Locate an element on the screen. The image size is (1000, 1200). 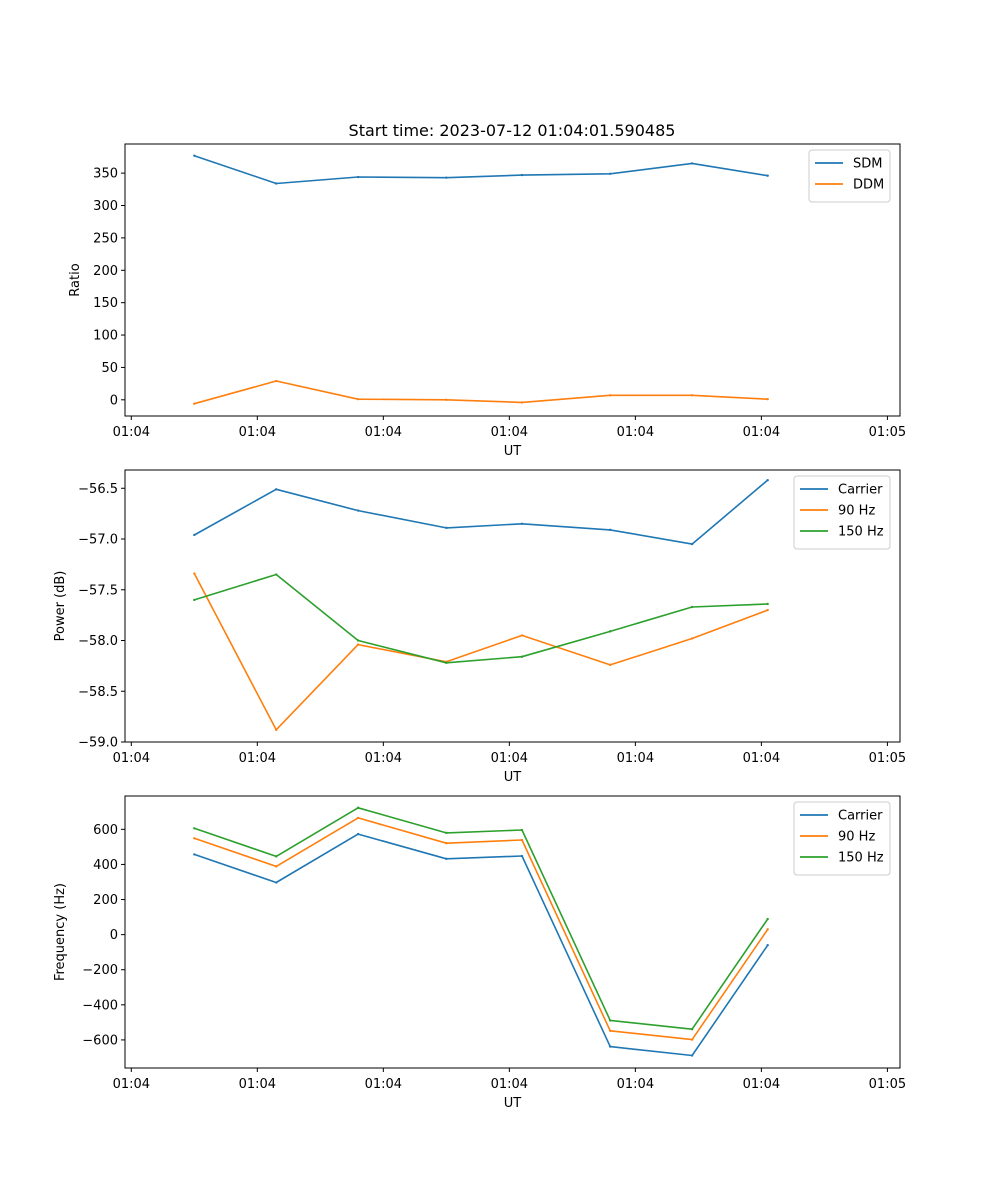
chart-2-xtick-label: 01:05 is located at coordinates (887, 758).